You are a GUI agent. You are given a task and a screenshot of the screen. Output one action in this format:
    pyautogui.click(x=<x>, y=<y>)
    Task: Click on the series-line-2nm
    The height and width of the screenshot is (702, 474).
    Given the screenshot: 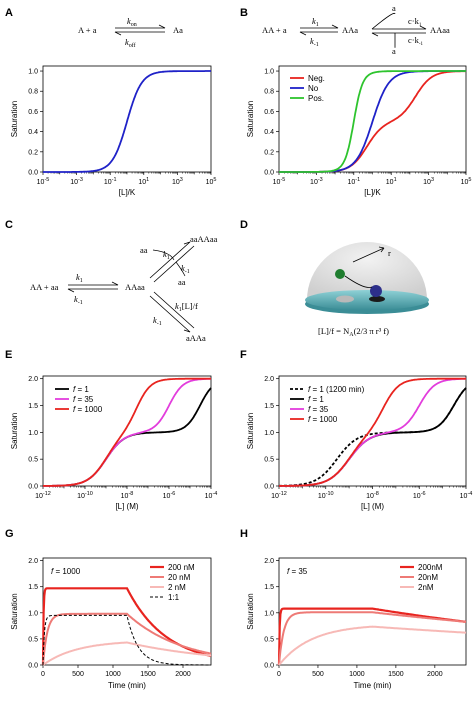 What is the action you would take?
    pyautogui.click(x=372, y=645)
    